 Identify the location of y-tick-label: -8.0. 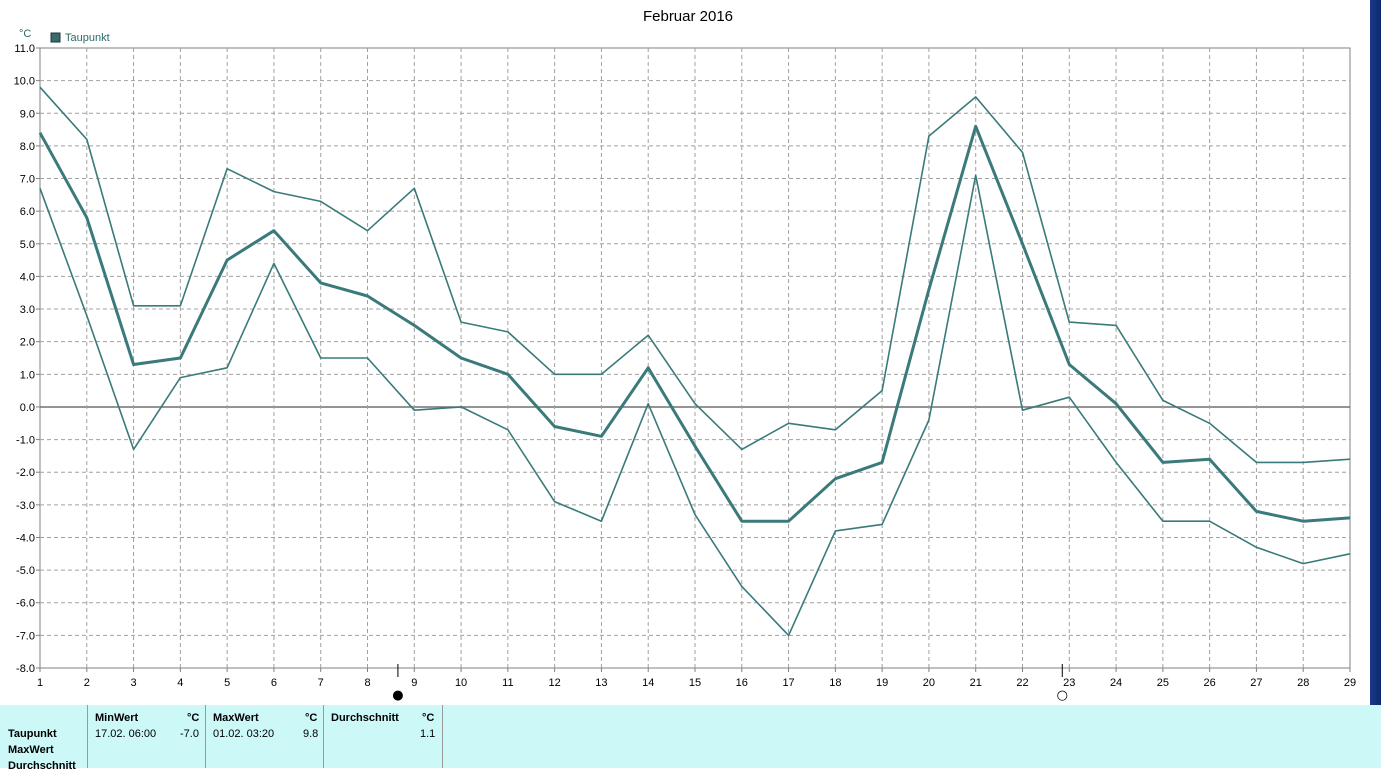
(25, 669).